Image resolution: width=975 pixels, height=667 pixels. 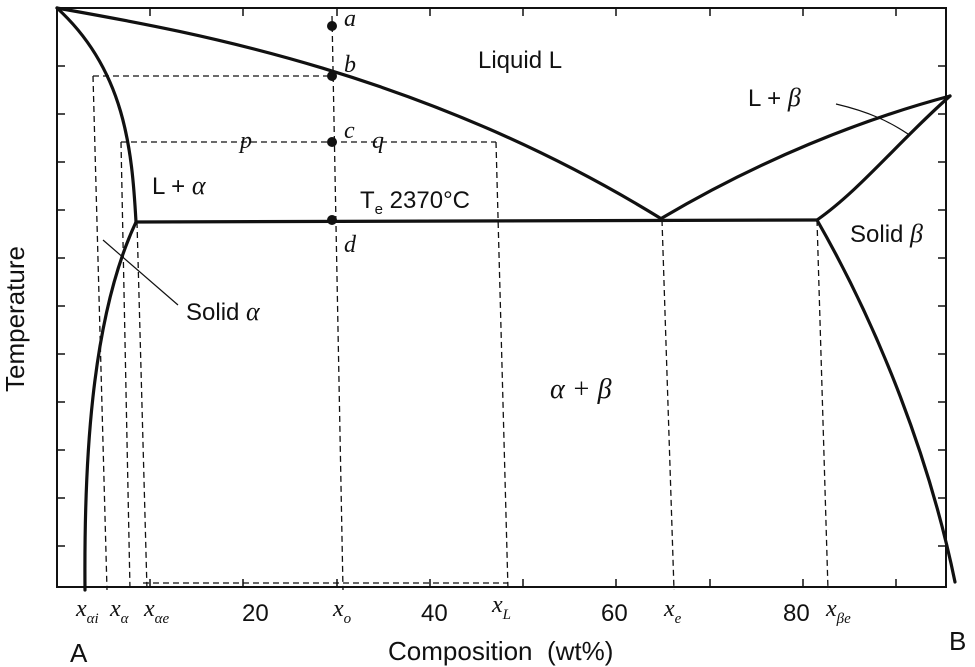 I want to click on state-points, so click(x=332, y=123).